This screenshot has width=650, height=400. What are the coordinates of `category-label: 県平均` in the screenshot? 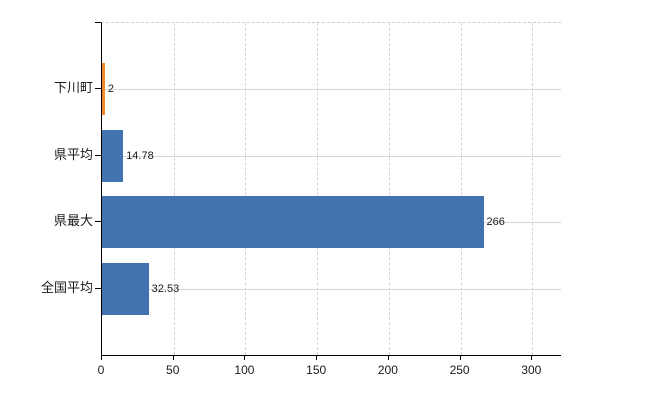 It's located at (73, 154).